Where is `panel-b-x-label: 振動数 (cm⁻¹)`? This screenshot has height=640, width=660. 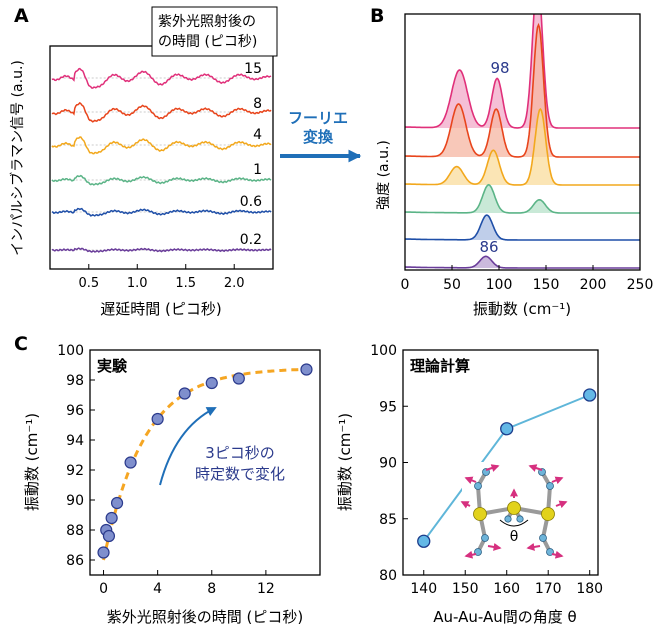
panel-b-x-label: 振動数 (cm⁻¹) is located at coordinates (522, 309).